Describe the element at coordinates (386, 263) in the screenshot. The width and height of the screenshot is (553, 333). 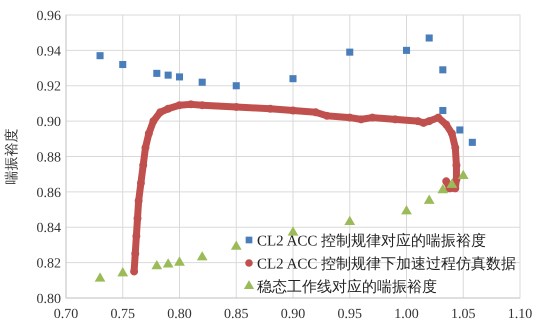
I see `legend-label: CL2 ACC 控制规律下加速过程仿真数据` at that location.